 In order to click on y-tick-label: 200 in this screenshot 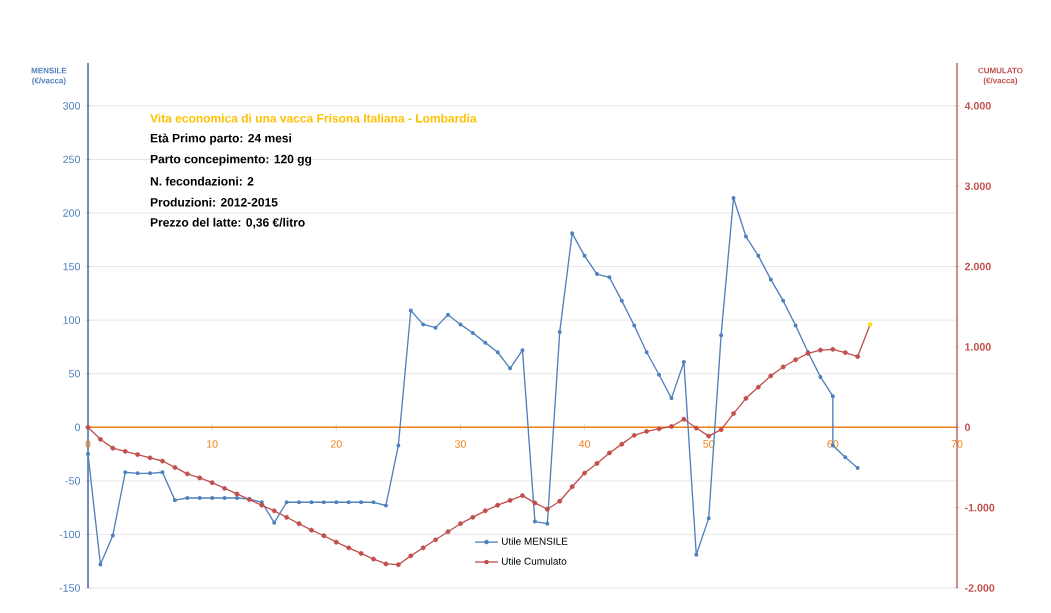, I will do `click(72, 213)`.